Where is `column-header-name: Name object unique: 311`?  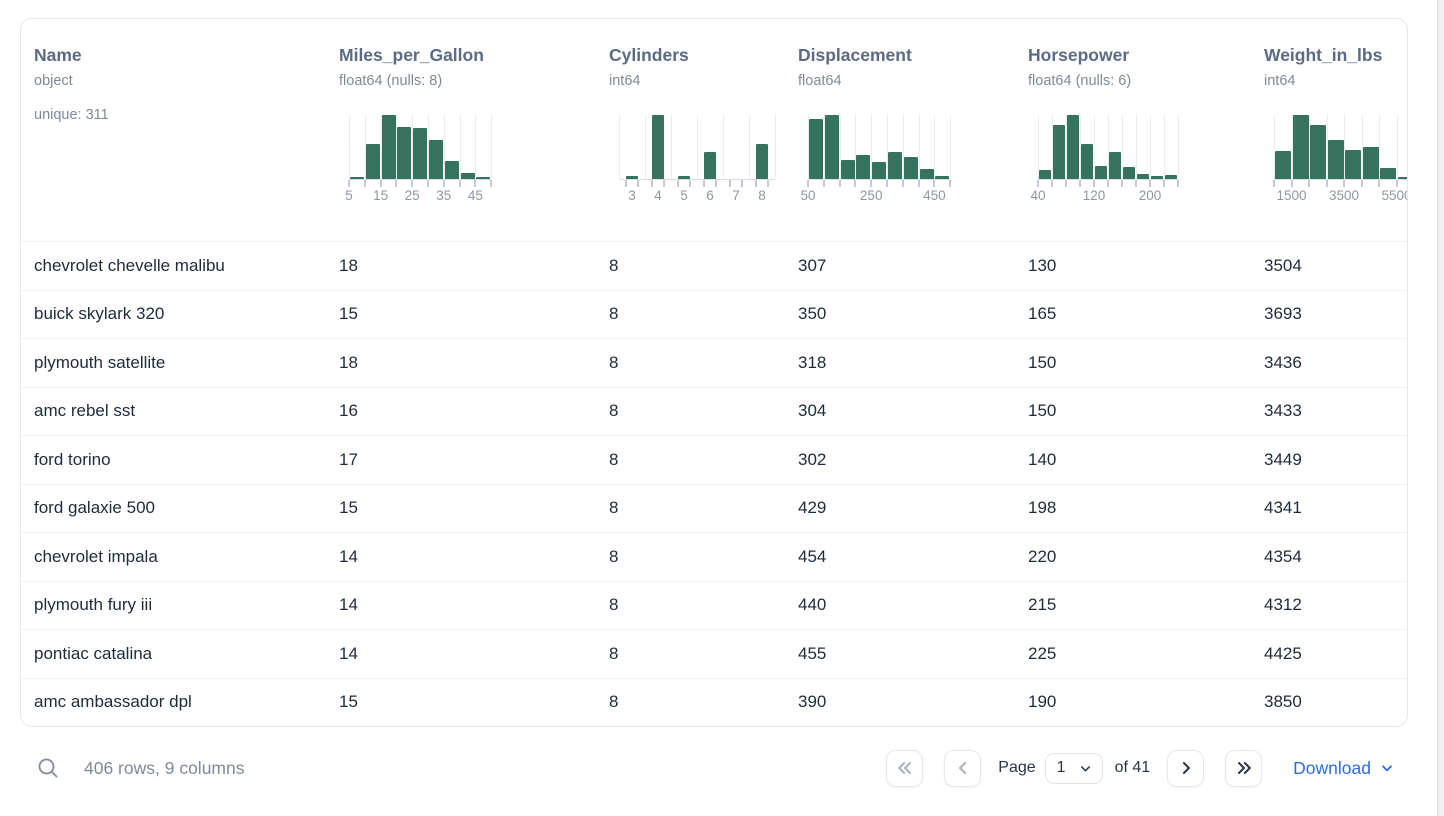
column-header-name: Name object unique: 311 is located at coordinates (180, 130).